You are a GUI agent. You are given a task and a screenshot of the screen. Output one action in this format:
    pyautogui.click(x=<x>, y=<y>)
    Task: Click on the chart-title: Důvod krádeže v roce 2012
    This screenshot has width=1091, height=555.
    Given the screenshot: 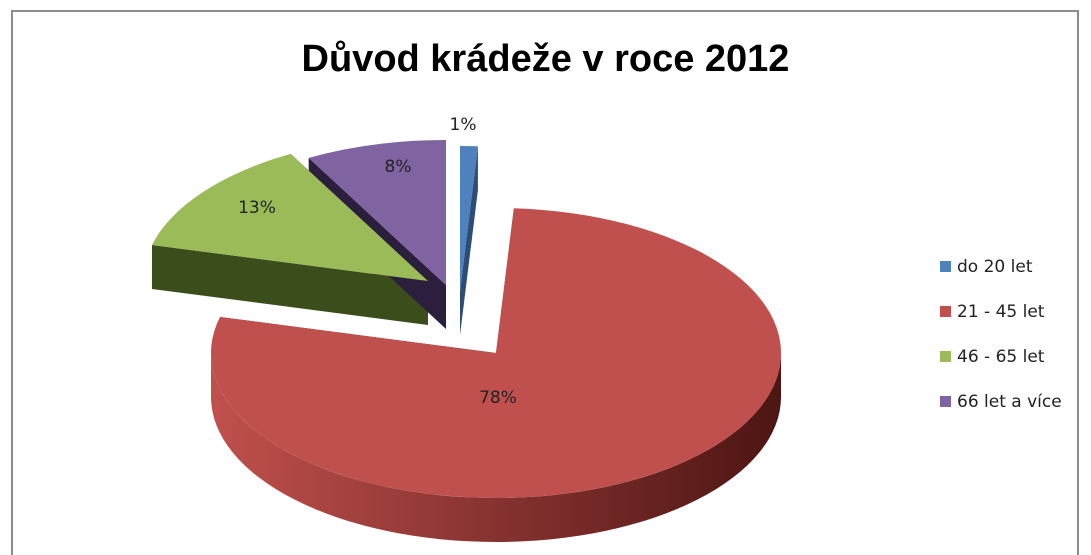 What is the action you would take?
    pyautogui.click(x=545, y=59)
    